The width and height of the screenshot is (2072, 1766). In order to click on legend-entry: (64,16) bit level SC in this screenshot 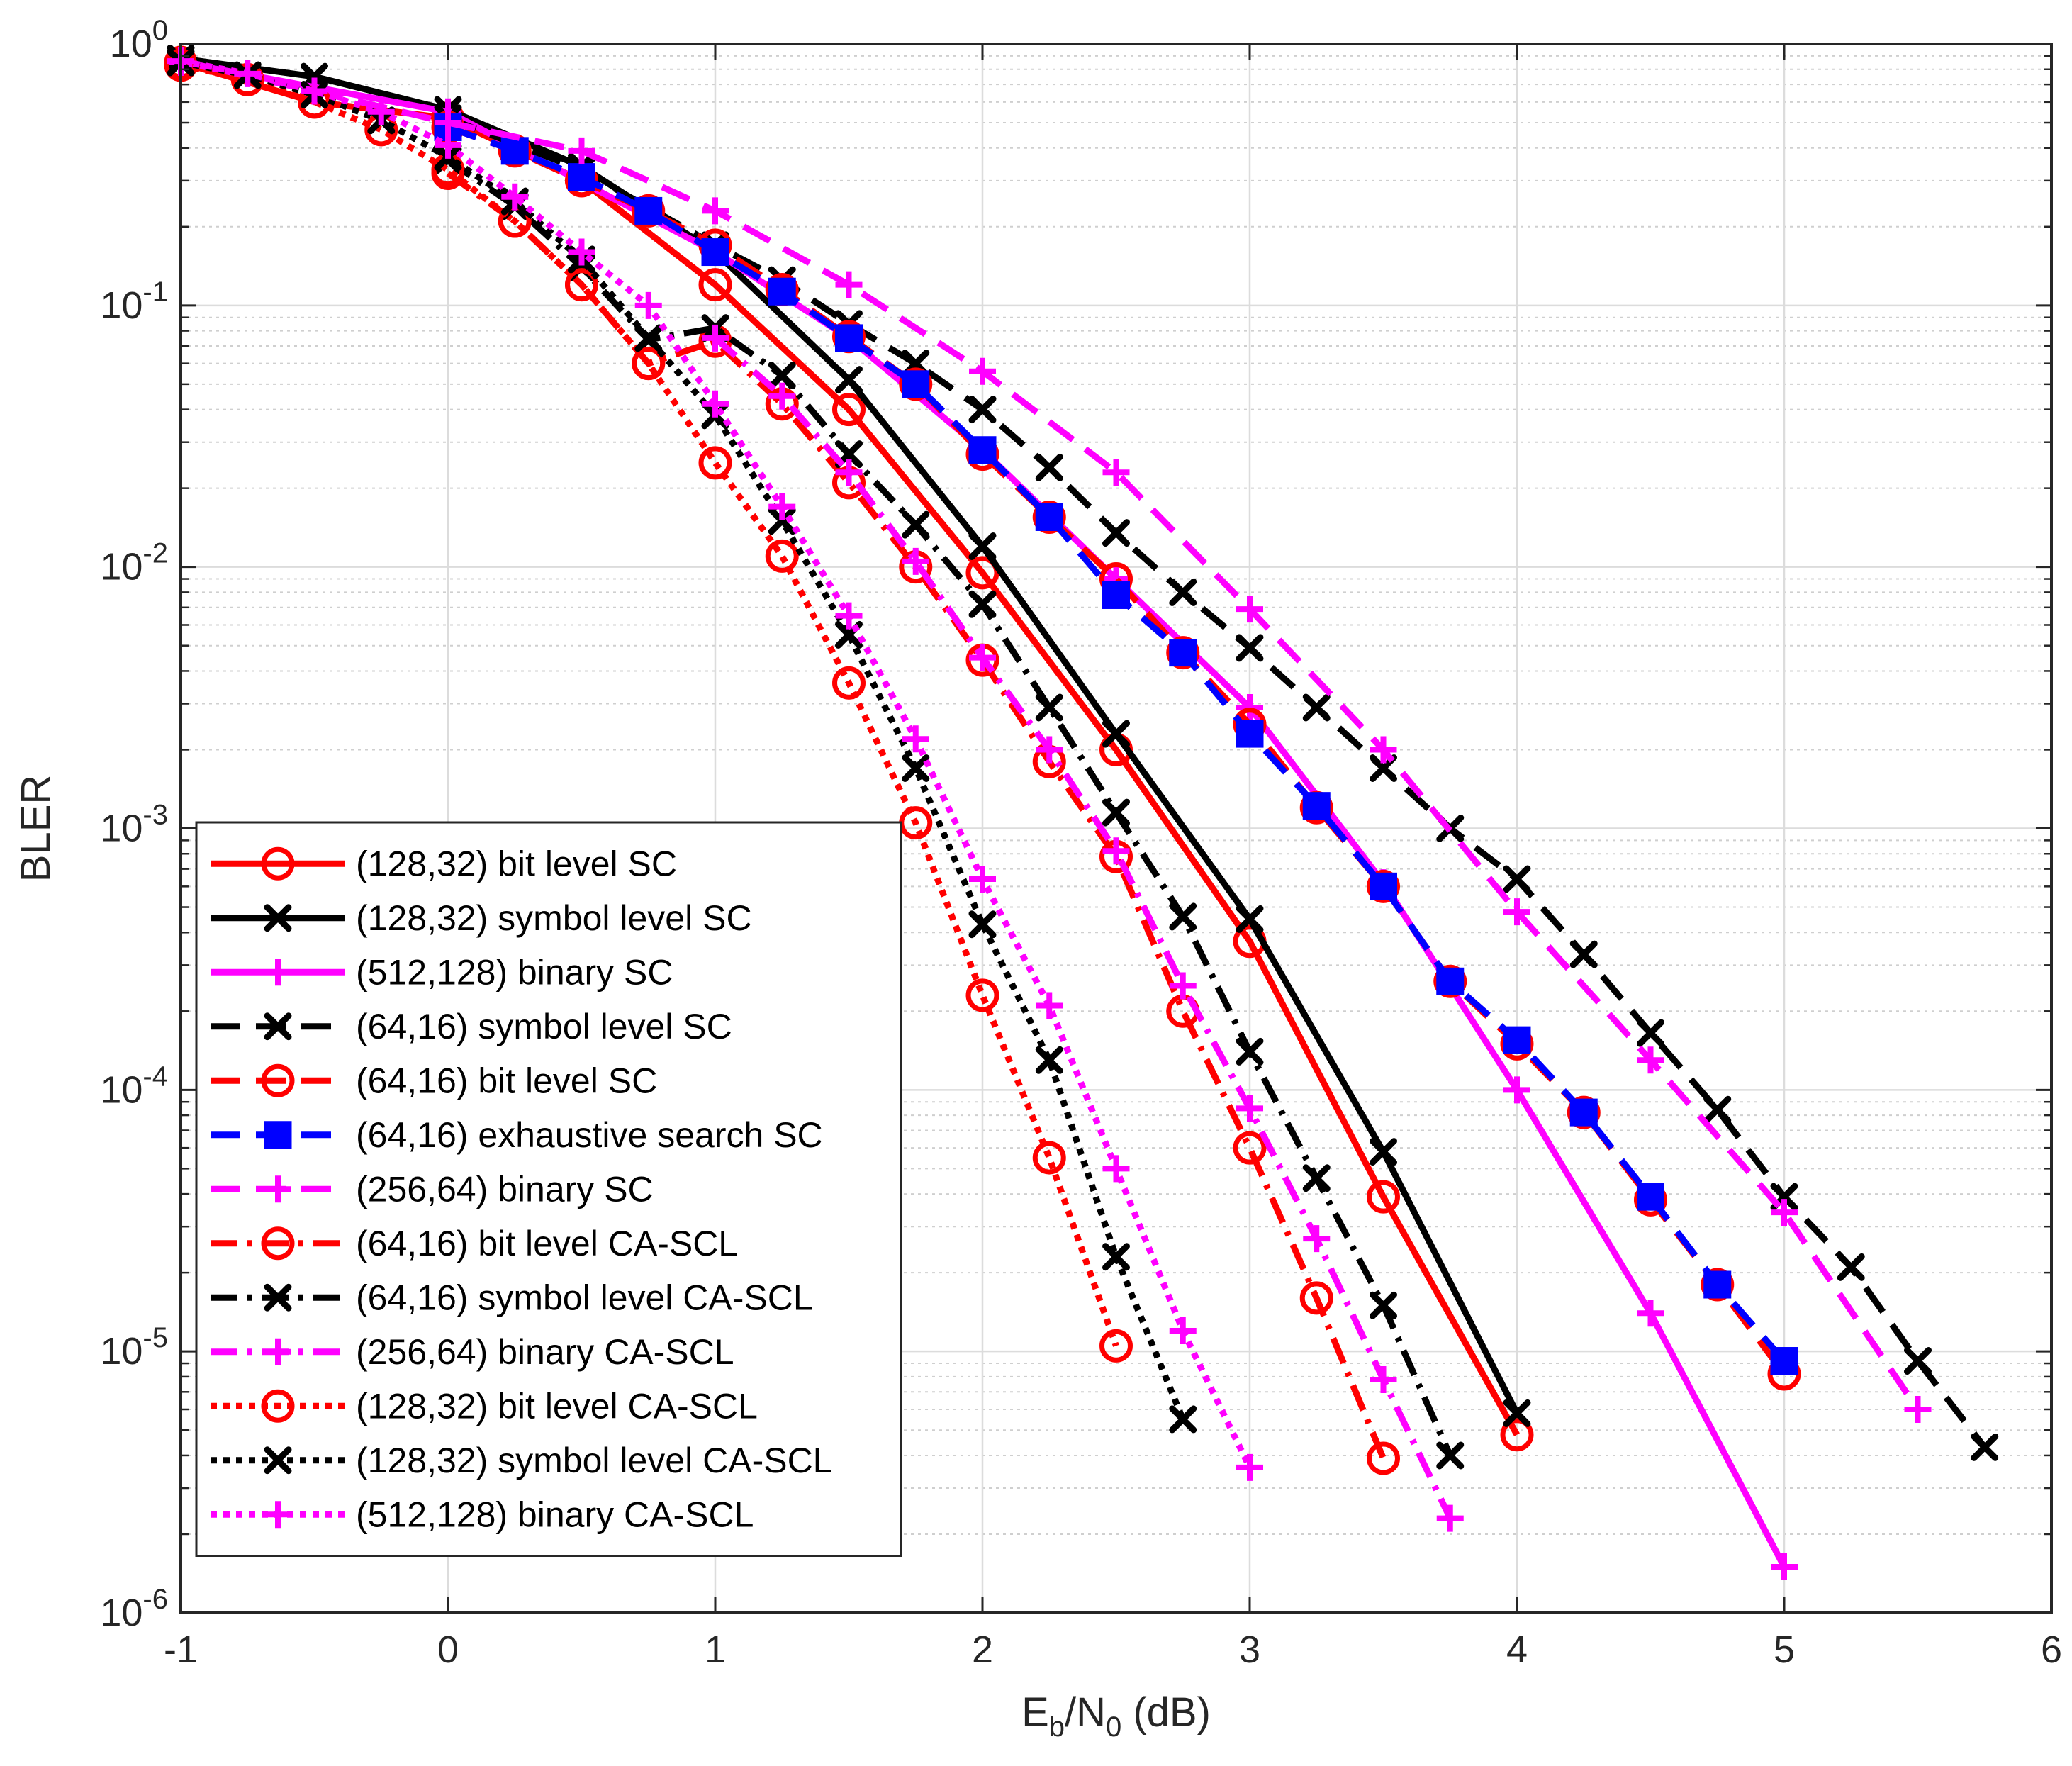, I will do `click(507, 1080)`.